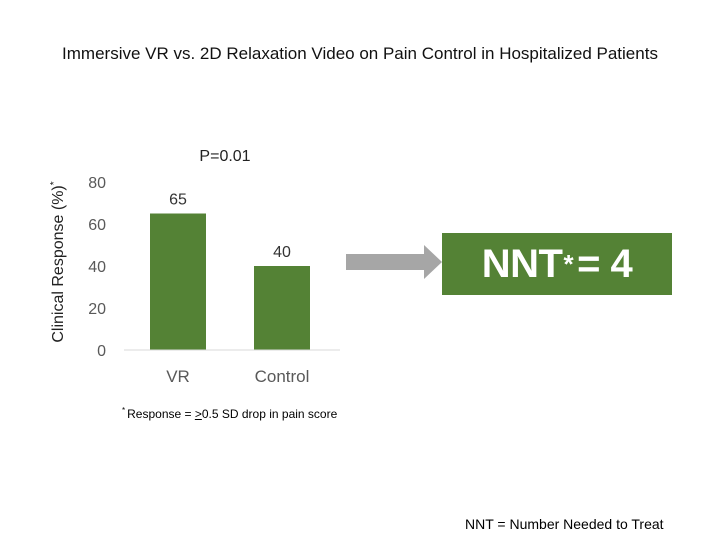 Image resolution: width=720 pixels, height=540 pixels. I want to click on nnt-label: NNT, so click(522, 263).